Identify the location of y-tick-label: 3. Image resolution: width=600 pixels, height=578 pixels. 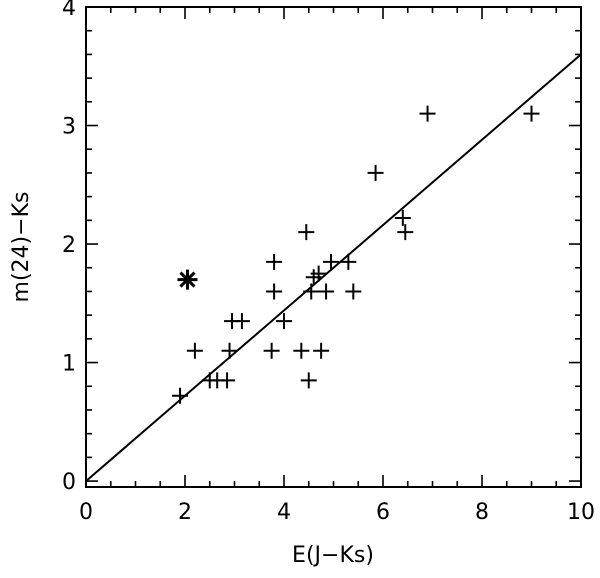
(69, 127).